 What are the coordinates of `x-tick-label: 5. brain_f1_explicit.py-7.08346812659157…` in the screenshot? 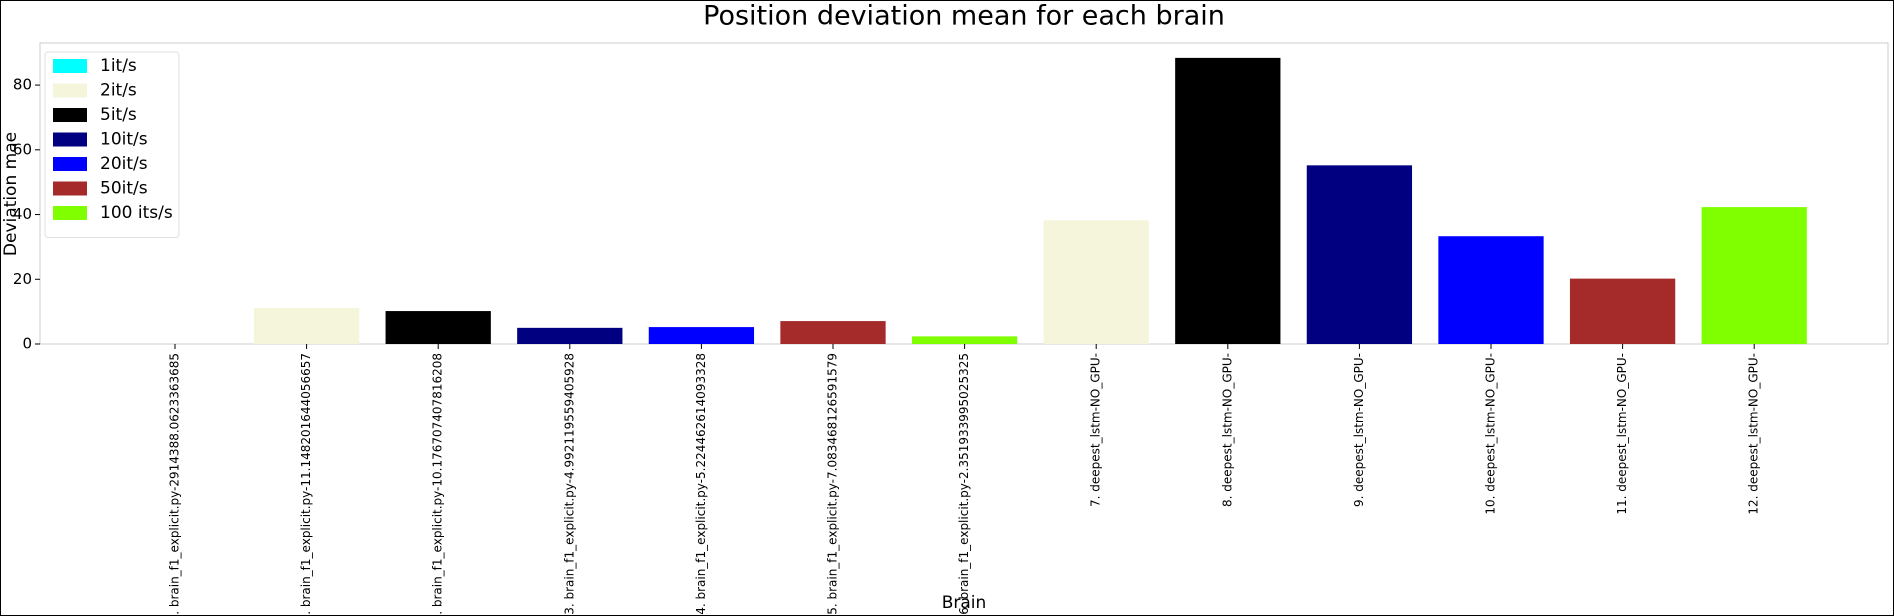 It's located at (833, 484).